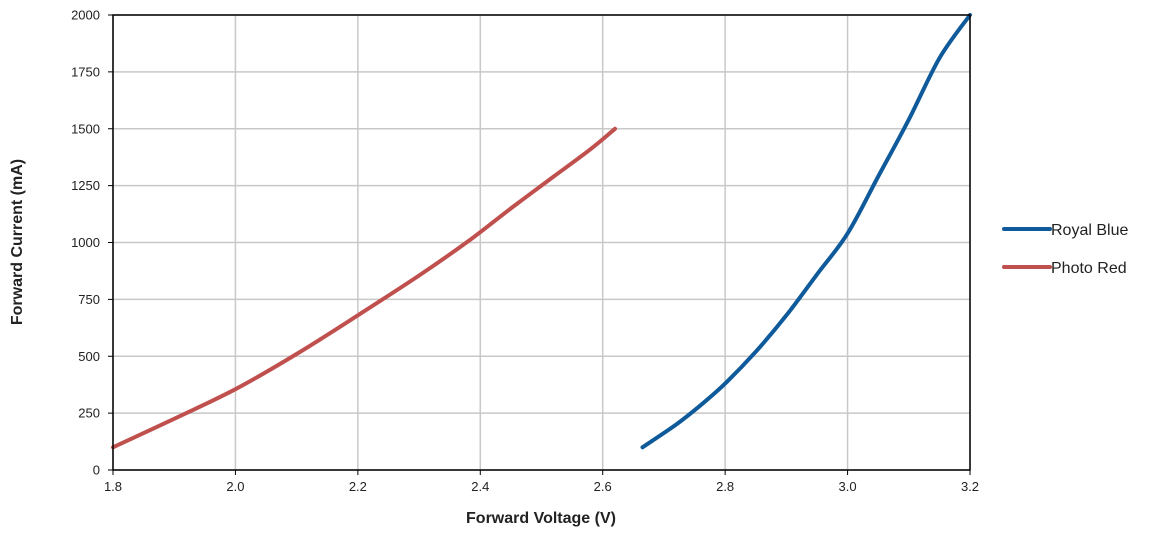 The width and height of the screenshot is (1164, 533). I want to click on x-tick-label: 2.6, so click(603, 486).